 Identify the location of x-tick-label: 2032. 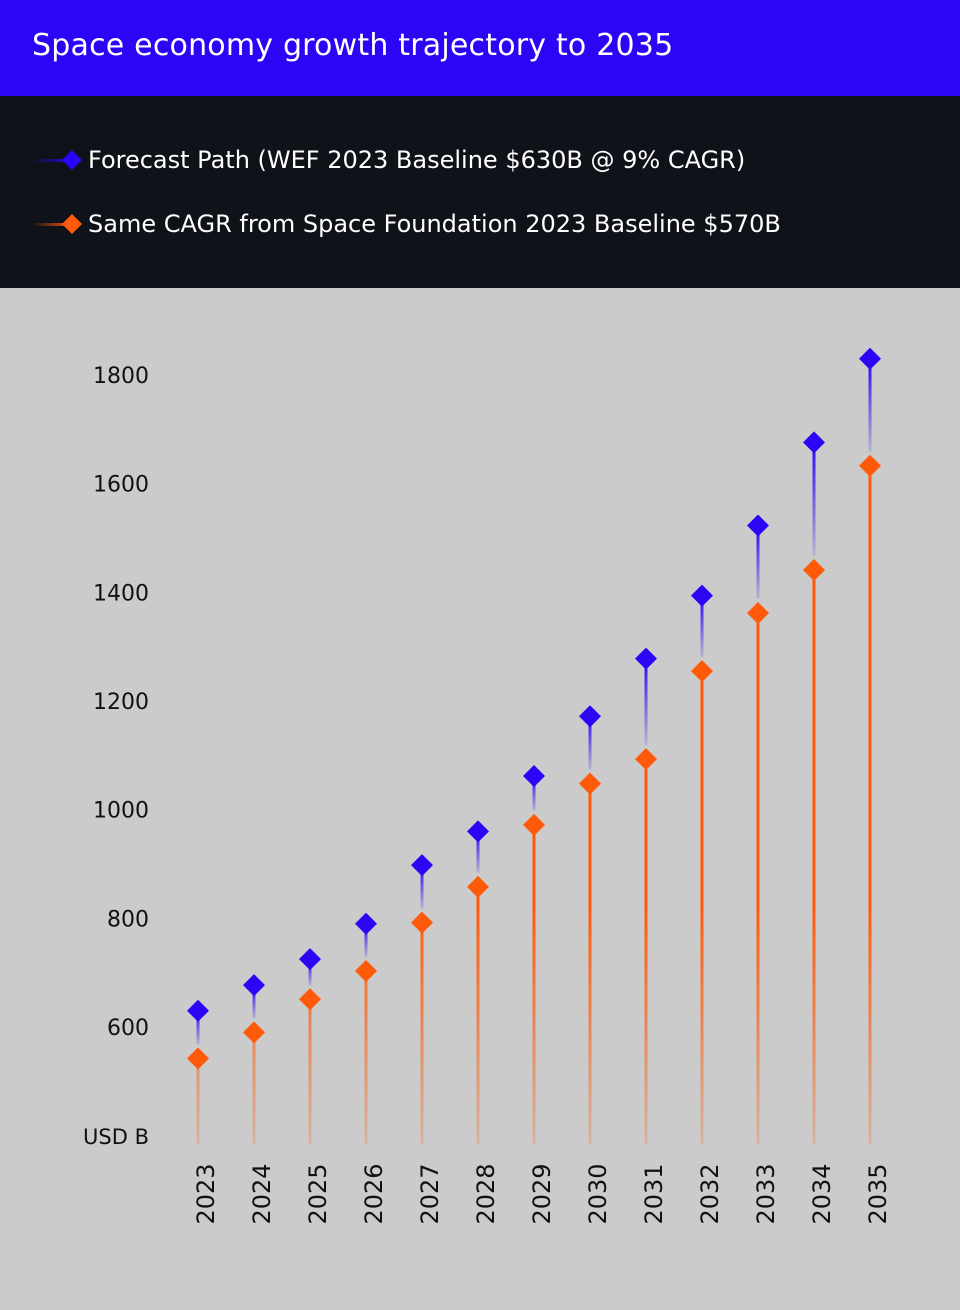
(710, 1193).